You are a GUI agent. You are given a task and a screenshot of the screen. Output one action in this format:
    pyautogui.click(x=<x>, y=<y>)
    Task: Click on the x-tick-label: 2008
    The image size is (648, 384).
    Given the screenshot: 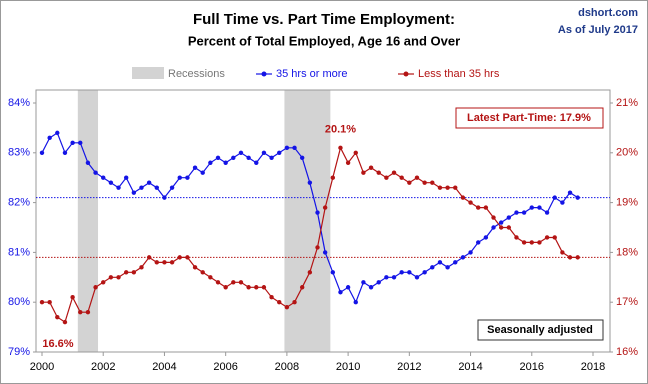 What is the action you would take?
    pyautogui.click(x=287, y=367)
    